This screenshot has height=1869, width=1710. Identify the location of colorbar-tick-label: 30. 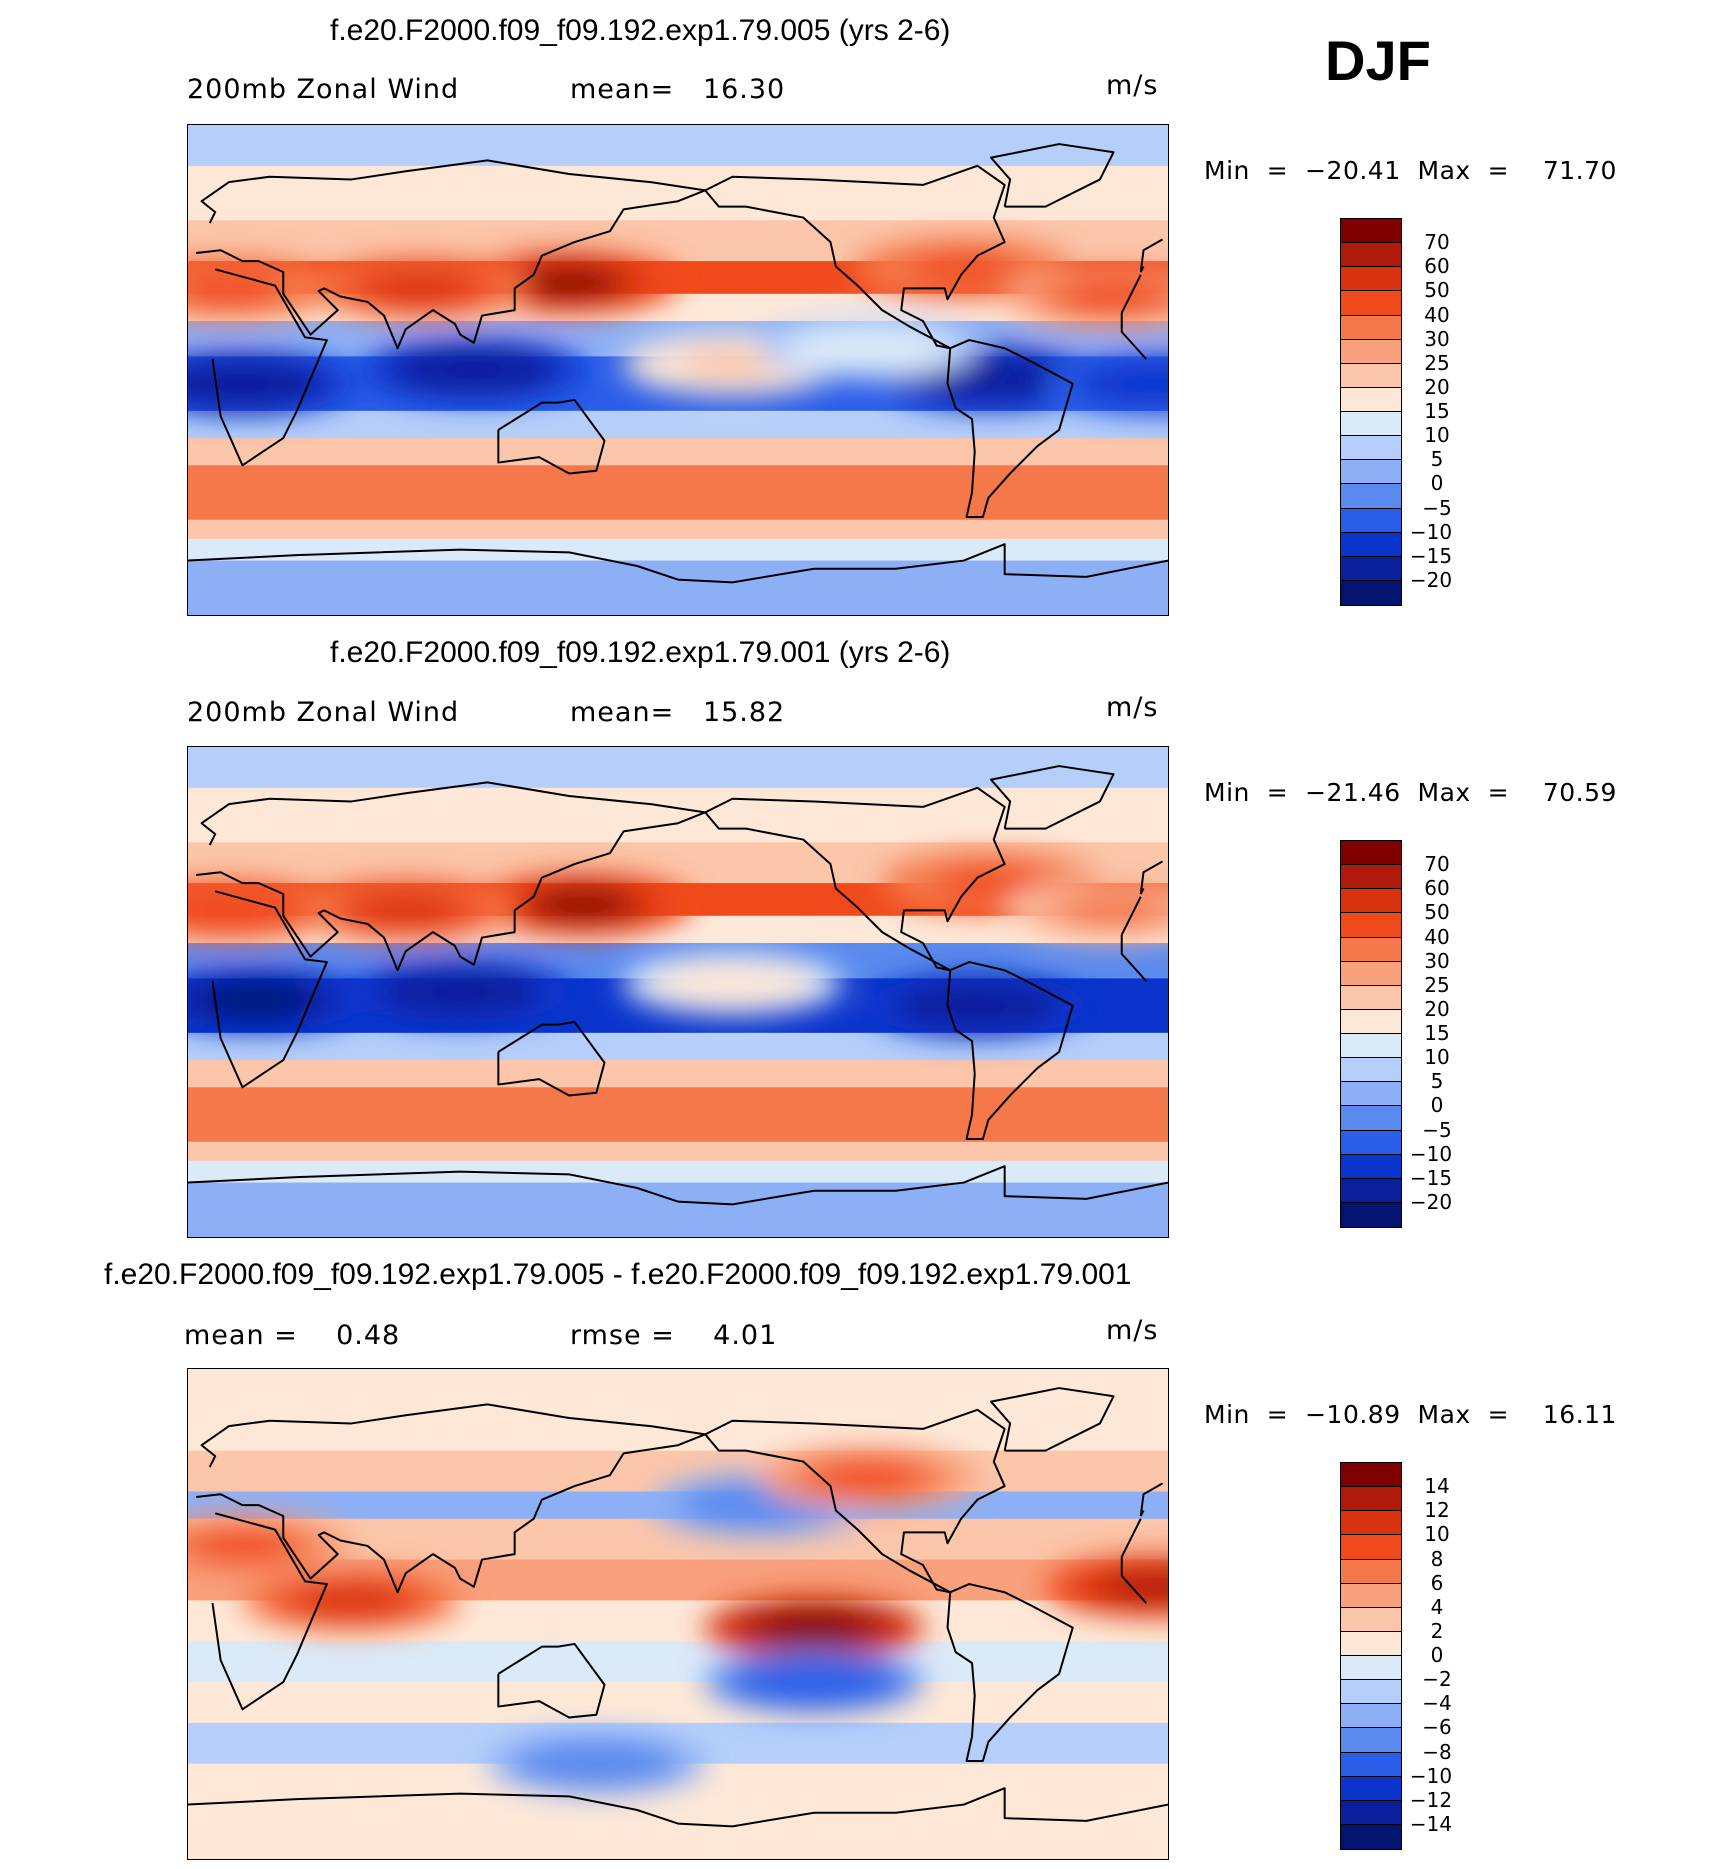
(1437, 960).